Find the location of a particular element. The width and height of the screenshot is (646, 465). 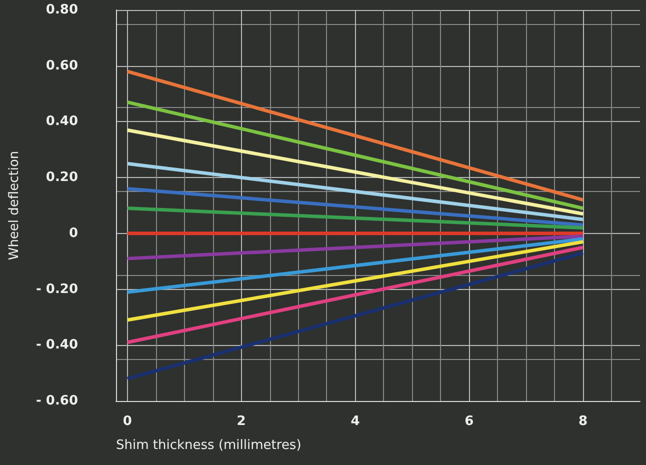

y-tick-label: - 0.20 is located at coordinates (57, 289).